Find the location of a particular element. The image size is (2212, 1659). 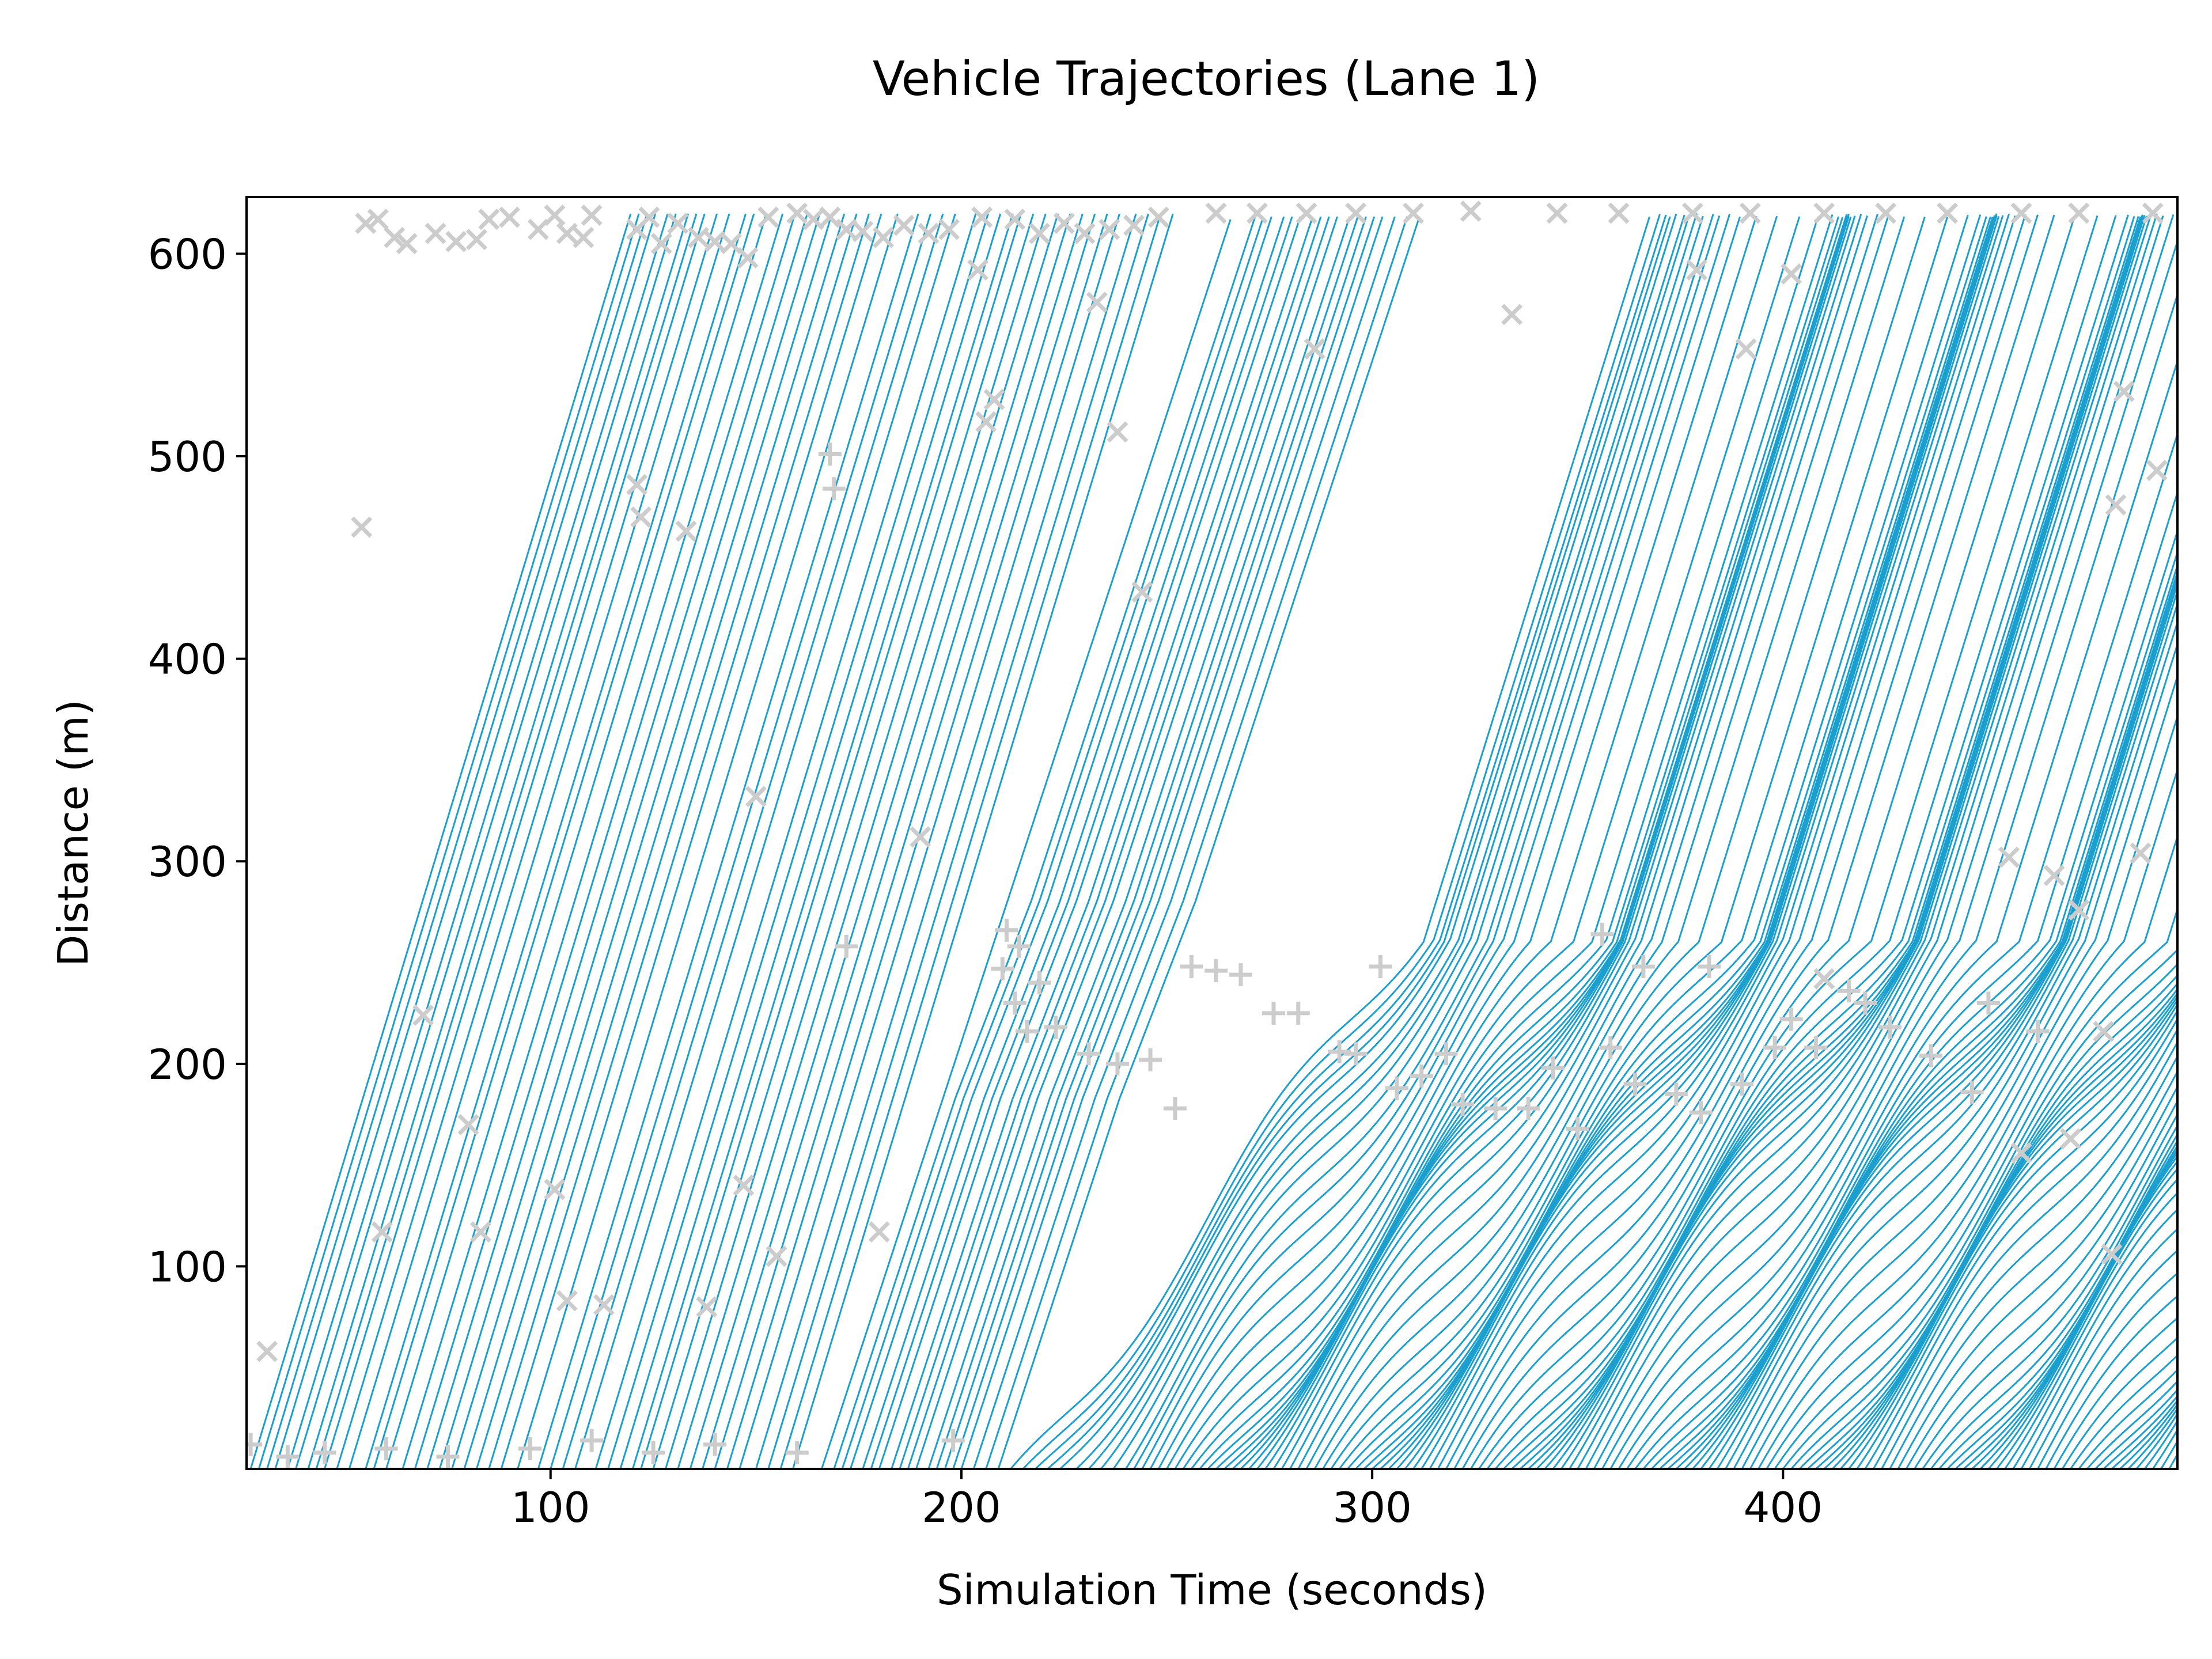

y-tick-label: 200 is located at coordinates (187, 1064).